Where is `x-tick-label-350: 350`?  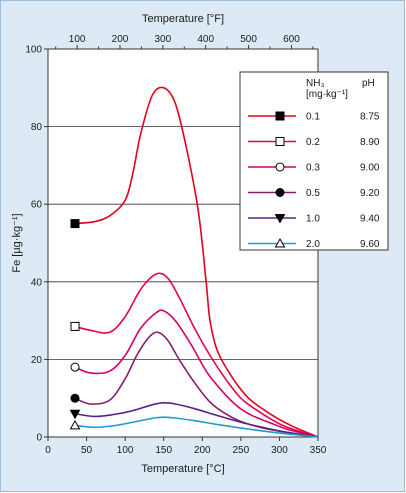
x-tick-label-350: 350 is located at coordinates (318, 450).